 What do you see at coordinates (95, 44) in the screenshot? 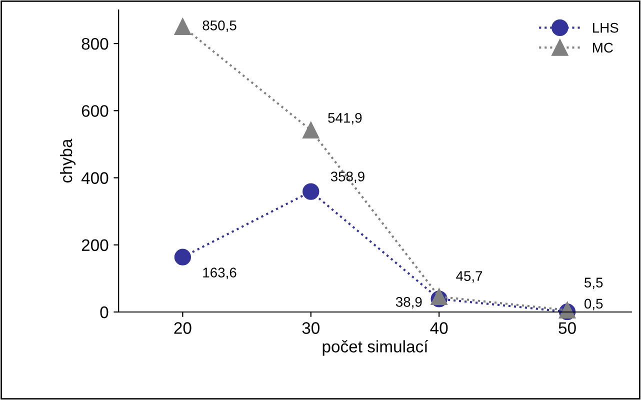
I see `y-tick-label: 800` at bounding box center [95, 44].